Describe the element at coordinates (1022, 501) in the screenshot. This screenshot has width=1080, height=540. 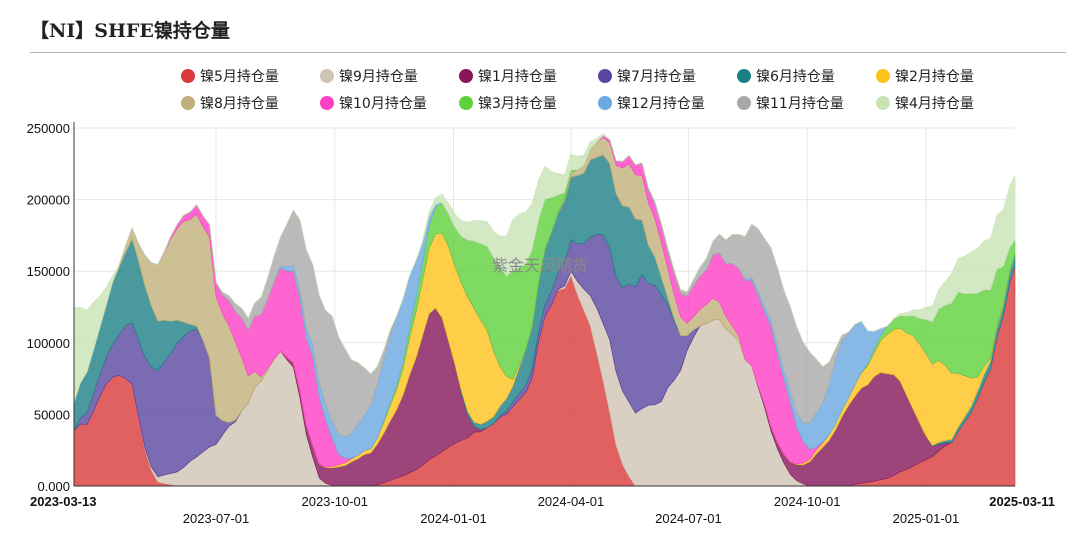
I see `x-tick-label: 2025-03-11` at that location.